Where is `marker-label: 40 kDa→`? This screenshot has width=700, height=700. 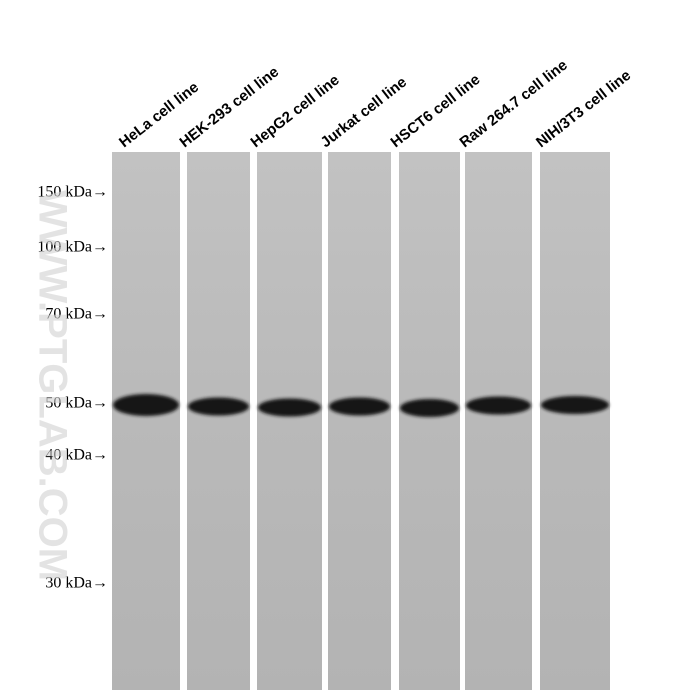
marker-label: 40 kDa→ is located at coordinates (76, 455).